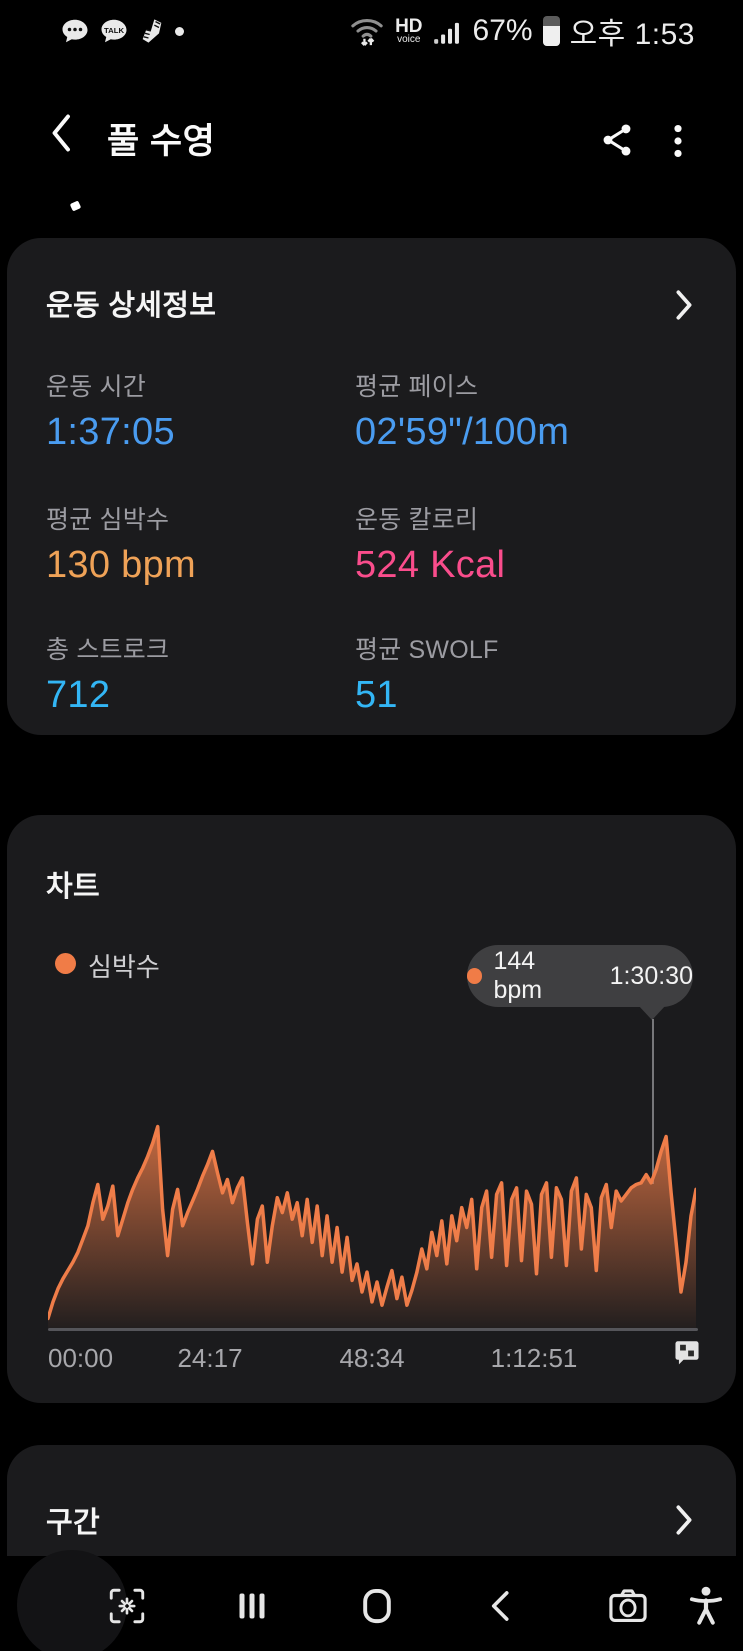 This screenshot has height=1651, width=743. Describe the element at coordinates (632, 34) in the screenshot. I see `clock: 오후 1:53` at that location.